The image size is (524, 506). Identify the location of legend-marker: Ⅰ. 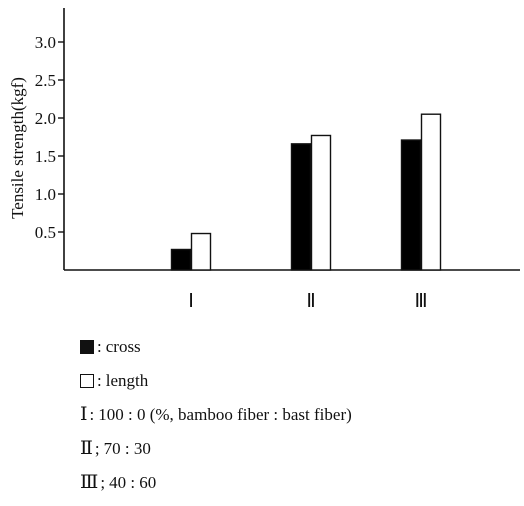
(84, 414).